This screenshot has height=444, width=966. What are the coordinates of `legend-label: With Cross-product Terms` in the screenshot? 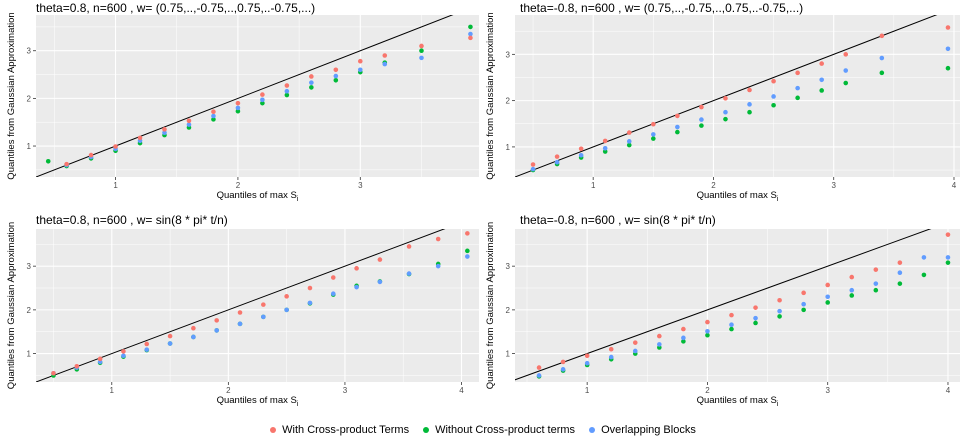 It's located at (346, 430).